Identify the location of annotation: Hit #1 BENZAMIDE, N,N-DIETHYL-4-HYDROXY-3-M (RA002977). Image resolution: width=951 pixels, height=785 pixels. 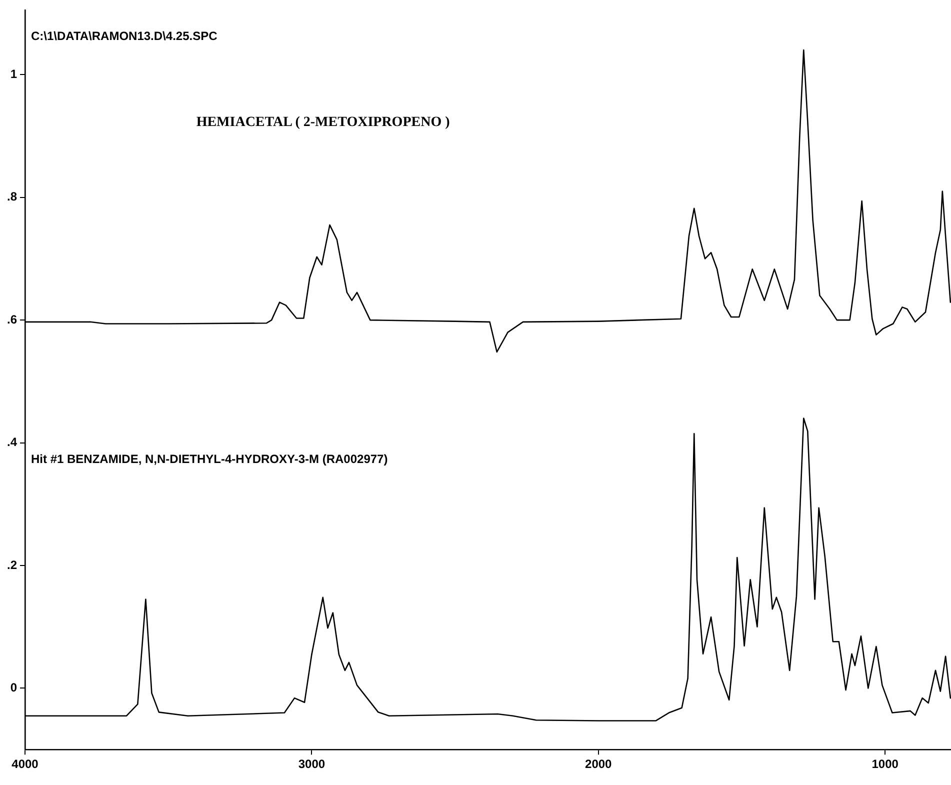
(209, 459).